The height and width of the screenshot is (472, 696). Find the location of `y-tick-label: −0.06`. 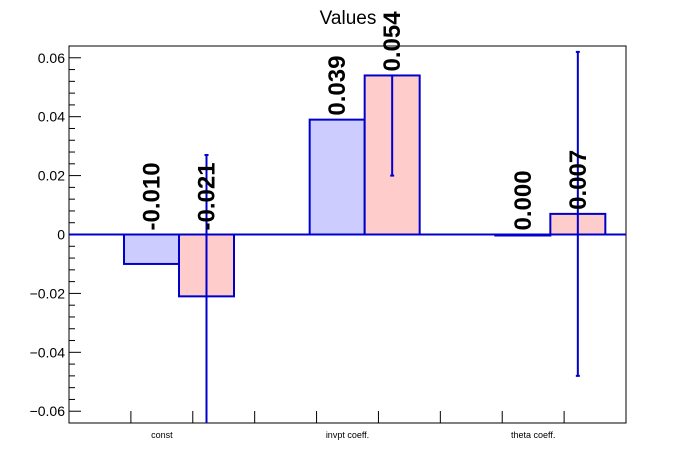

y-tick-label: −0.06 is located at coordinates (48, 411).